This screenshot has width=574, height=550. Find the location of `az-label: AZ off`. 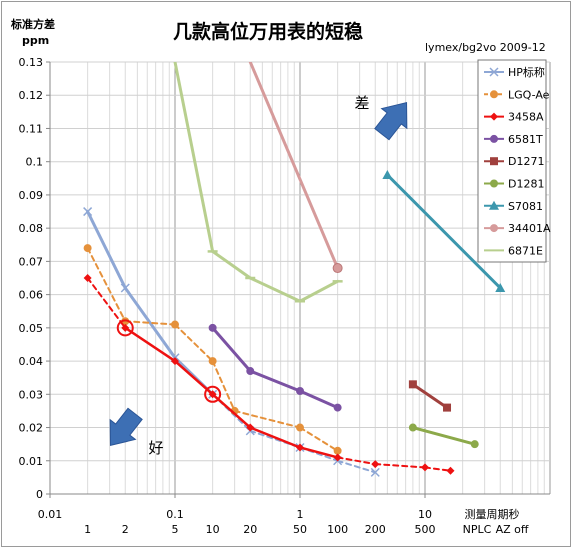

az-label: AZ off is located at coordinates (512, 529).